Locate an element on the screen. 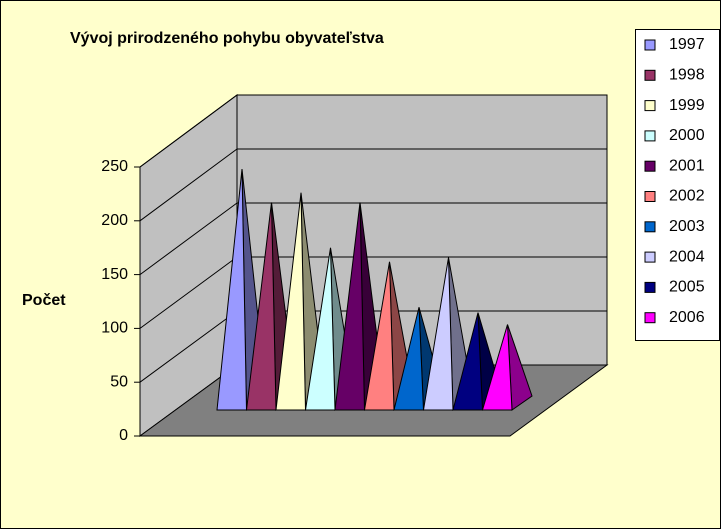  legend-label: 1998 is located at coordinates (687, 75).